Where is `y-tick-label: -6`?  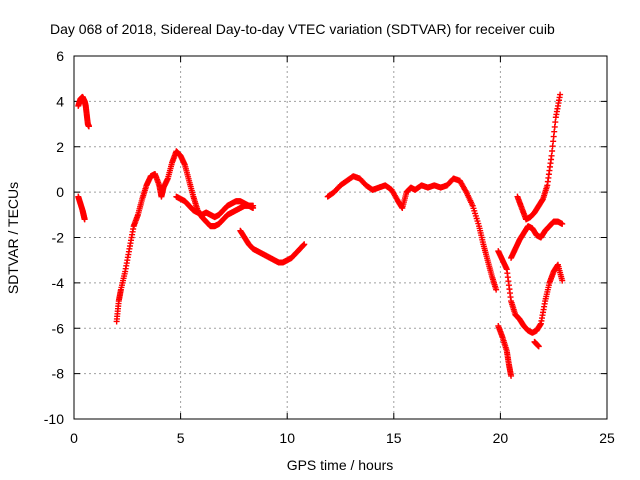
y-tick-label: -6 is located at coordinates (58, 328).